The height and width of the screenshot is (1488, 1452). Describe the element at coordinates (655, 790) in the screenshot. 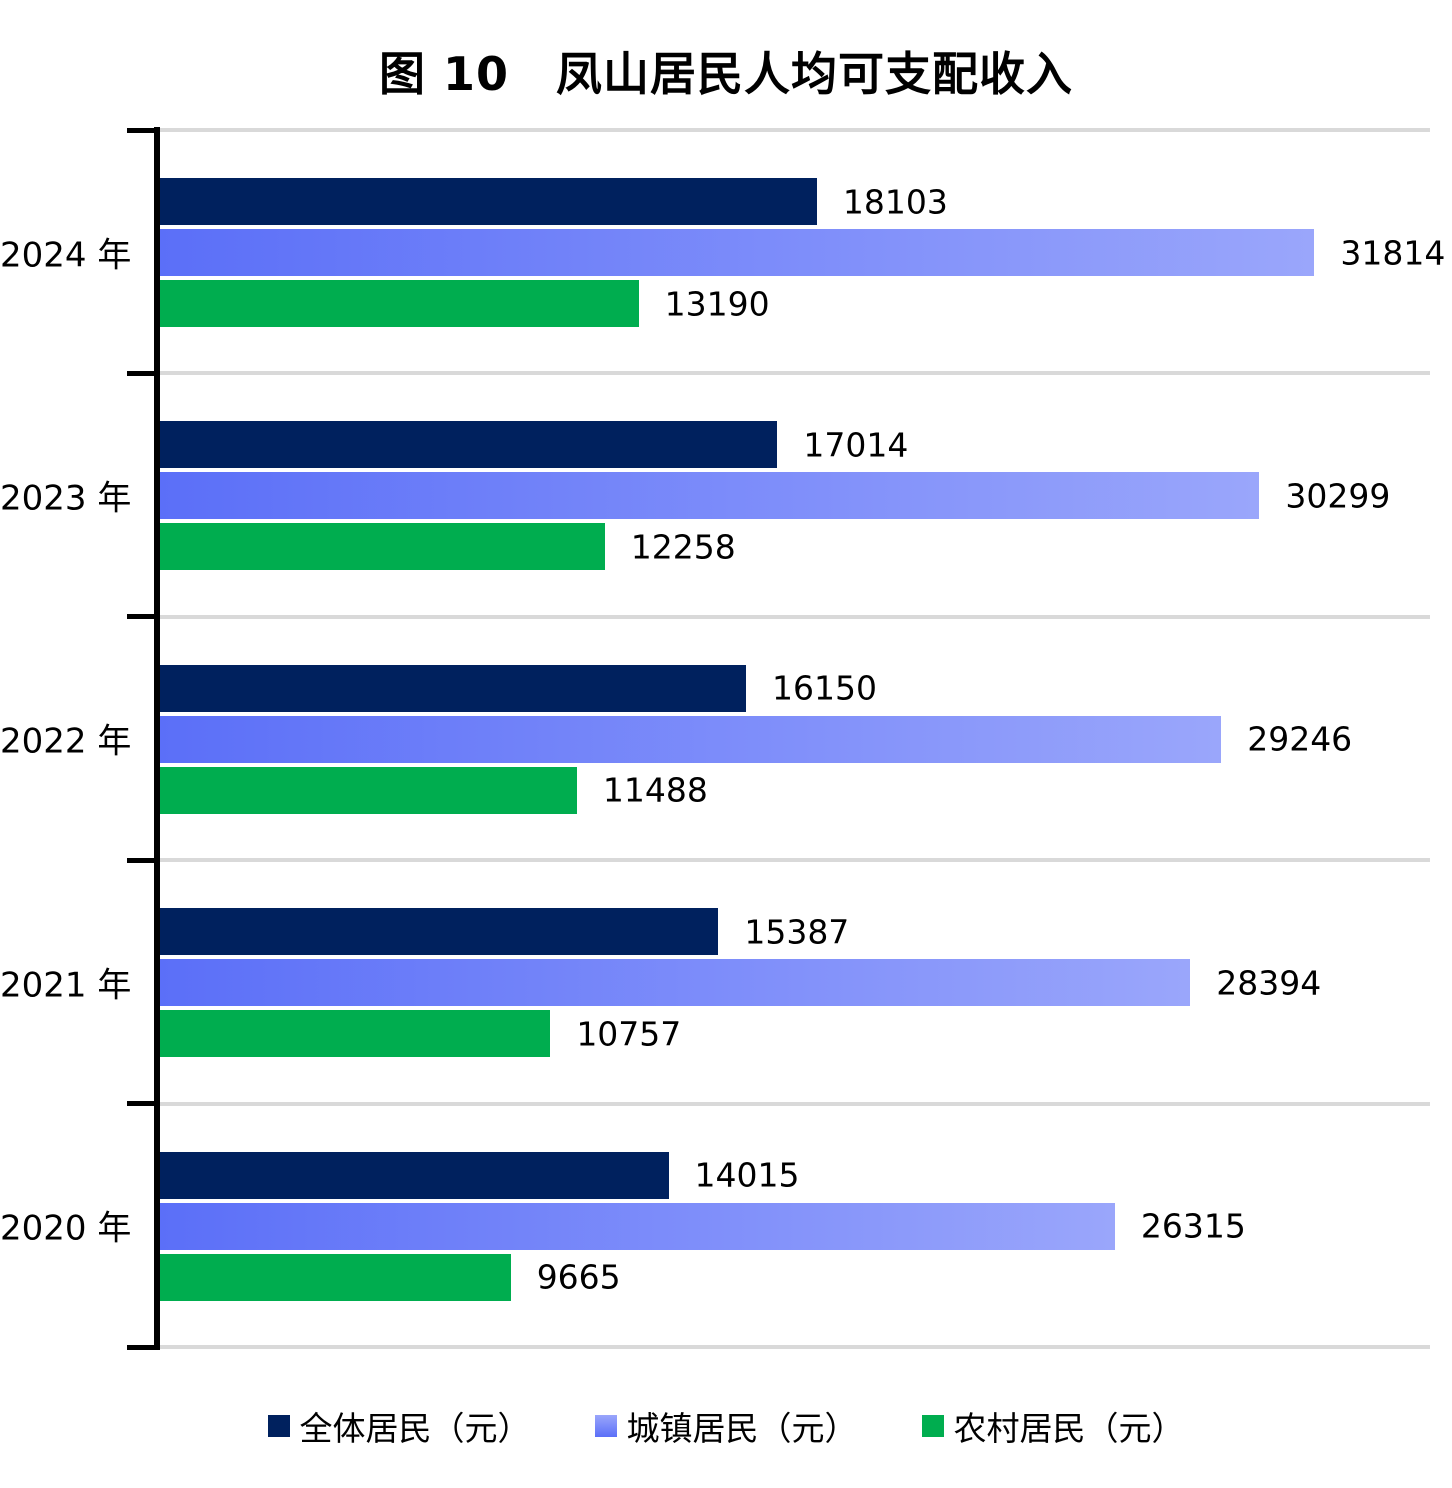

I see `value-label: 11488` at that location.